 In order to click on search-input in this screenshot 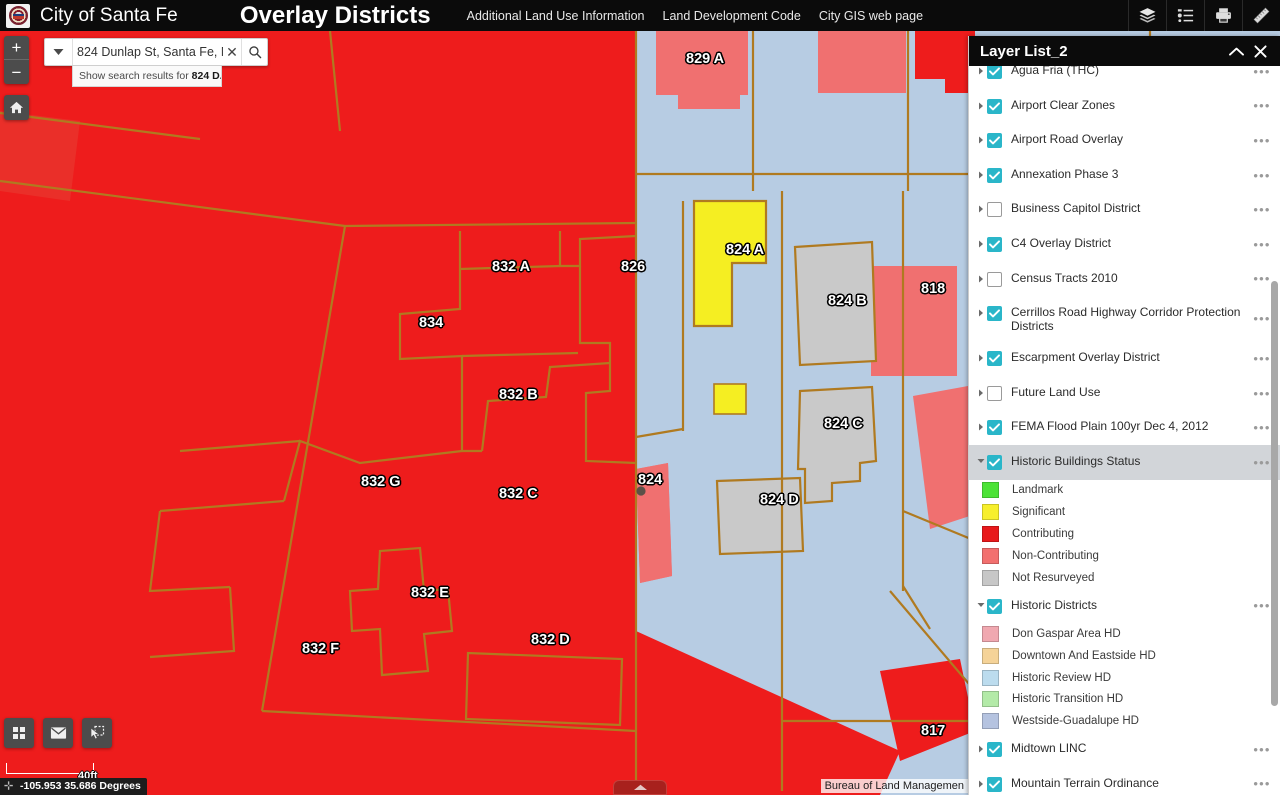, I will do `click(149, 52)`.